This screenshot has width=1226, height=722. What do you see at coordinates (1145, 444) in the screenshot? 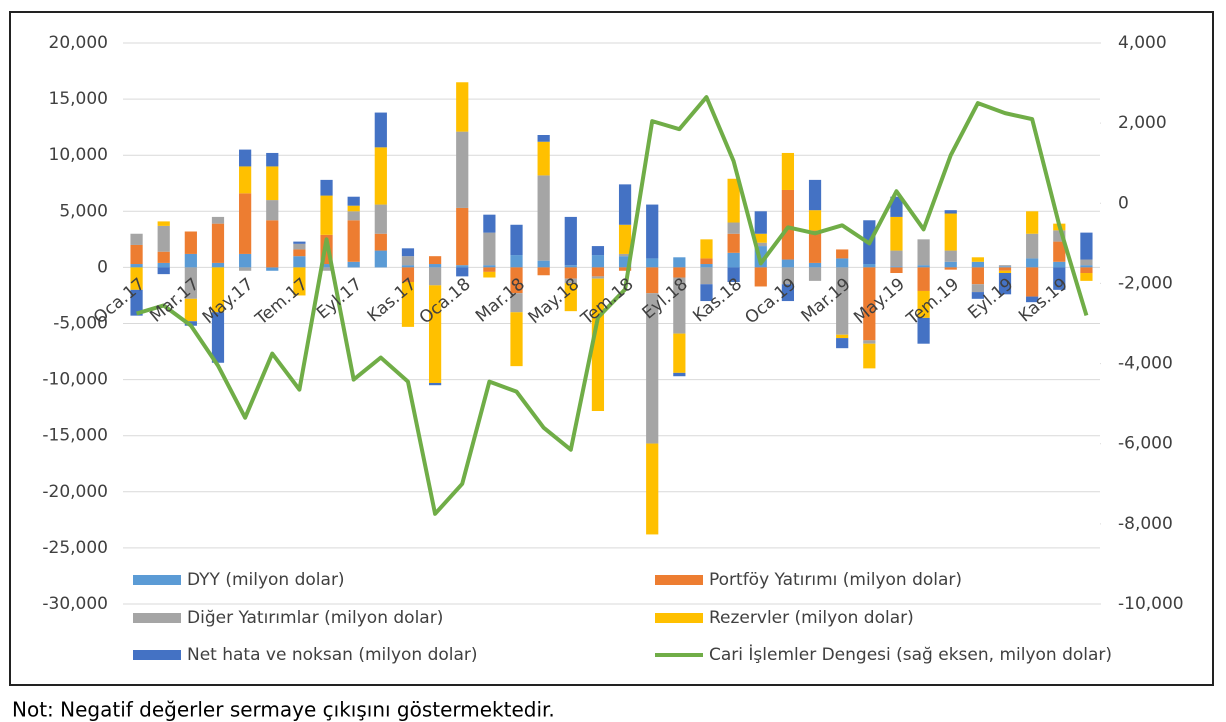
I see `y2-tick-label: -6,000` at bounding box center [1145, 444].